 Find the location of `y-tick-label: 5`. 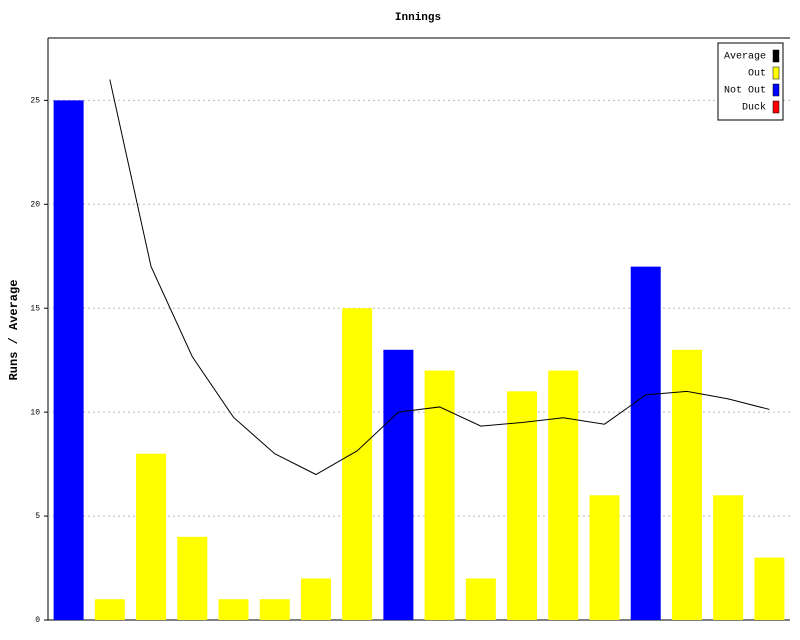

y-tick-label: 5 is located at coordinates (37, 516).